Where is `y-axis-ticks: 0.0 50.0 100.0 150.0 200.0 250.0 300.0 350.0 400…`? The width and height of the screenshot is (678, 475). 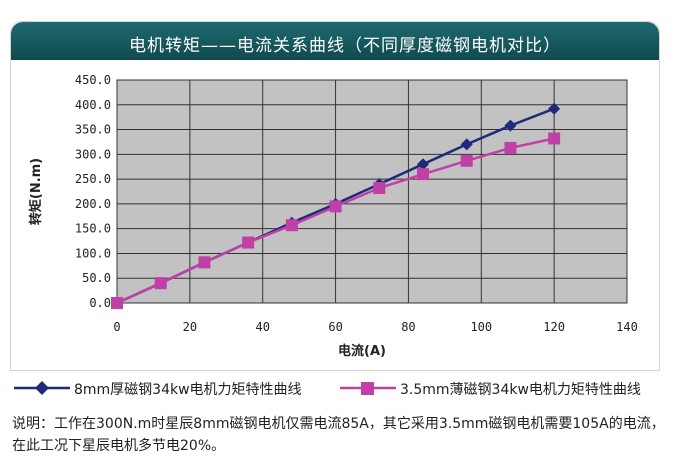 y-axis-ticks: 0.0 50.0 100.0 150.0 200.0 250.0 300.0 350.0 400… is located at coordinates (93, 191).